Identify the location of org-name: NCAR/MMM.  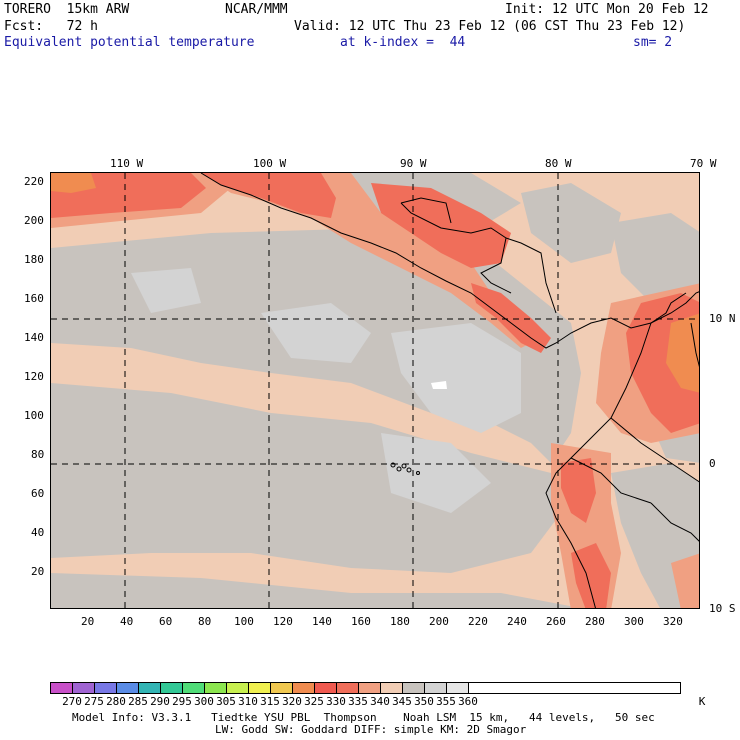
(256, 9).